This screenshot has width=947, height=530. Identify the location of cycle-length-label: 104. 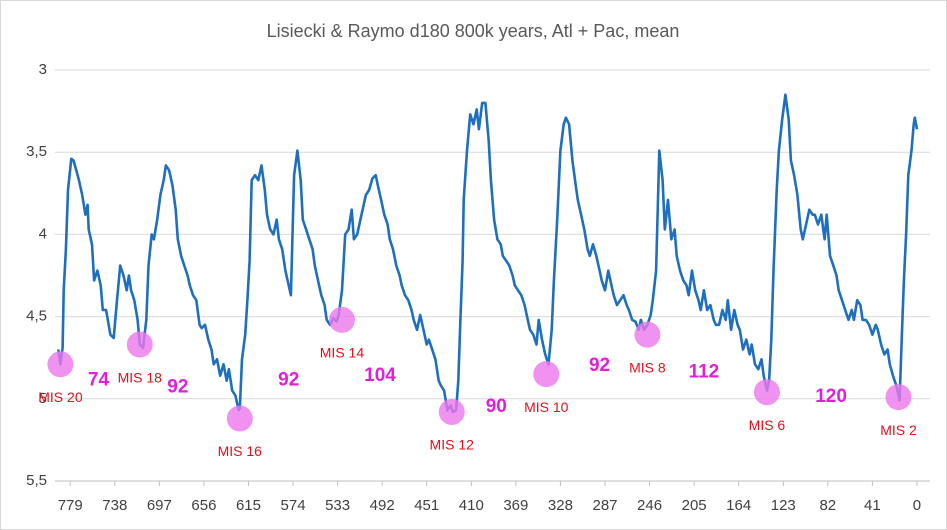
(380, 375).